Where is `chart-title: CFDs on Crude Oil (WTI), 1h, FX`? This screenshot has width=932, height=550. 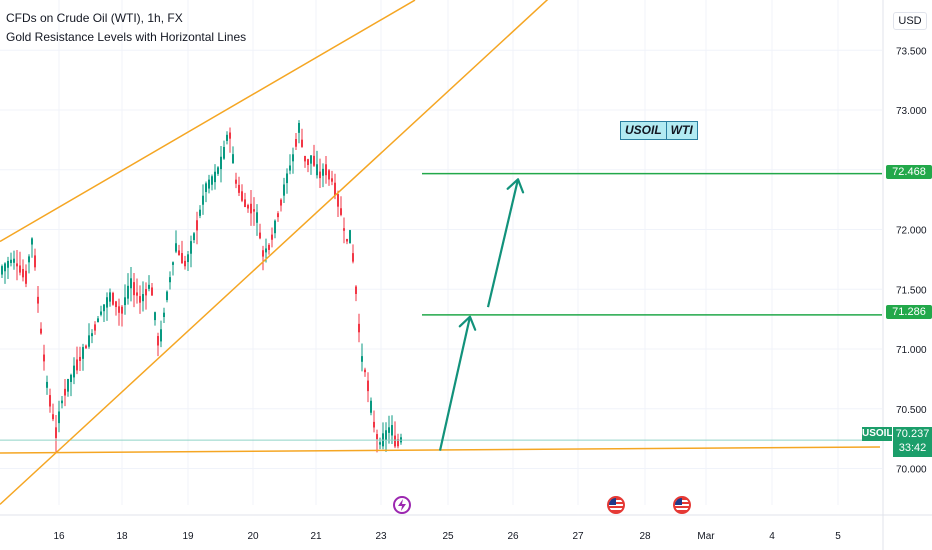
chart-title: CFDs on Crude Oil (WTI), 1h, FX is located at coordinates (94, 18).